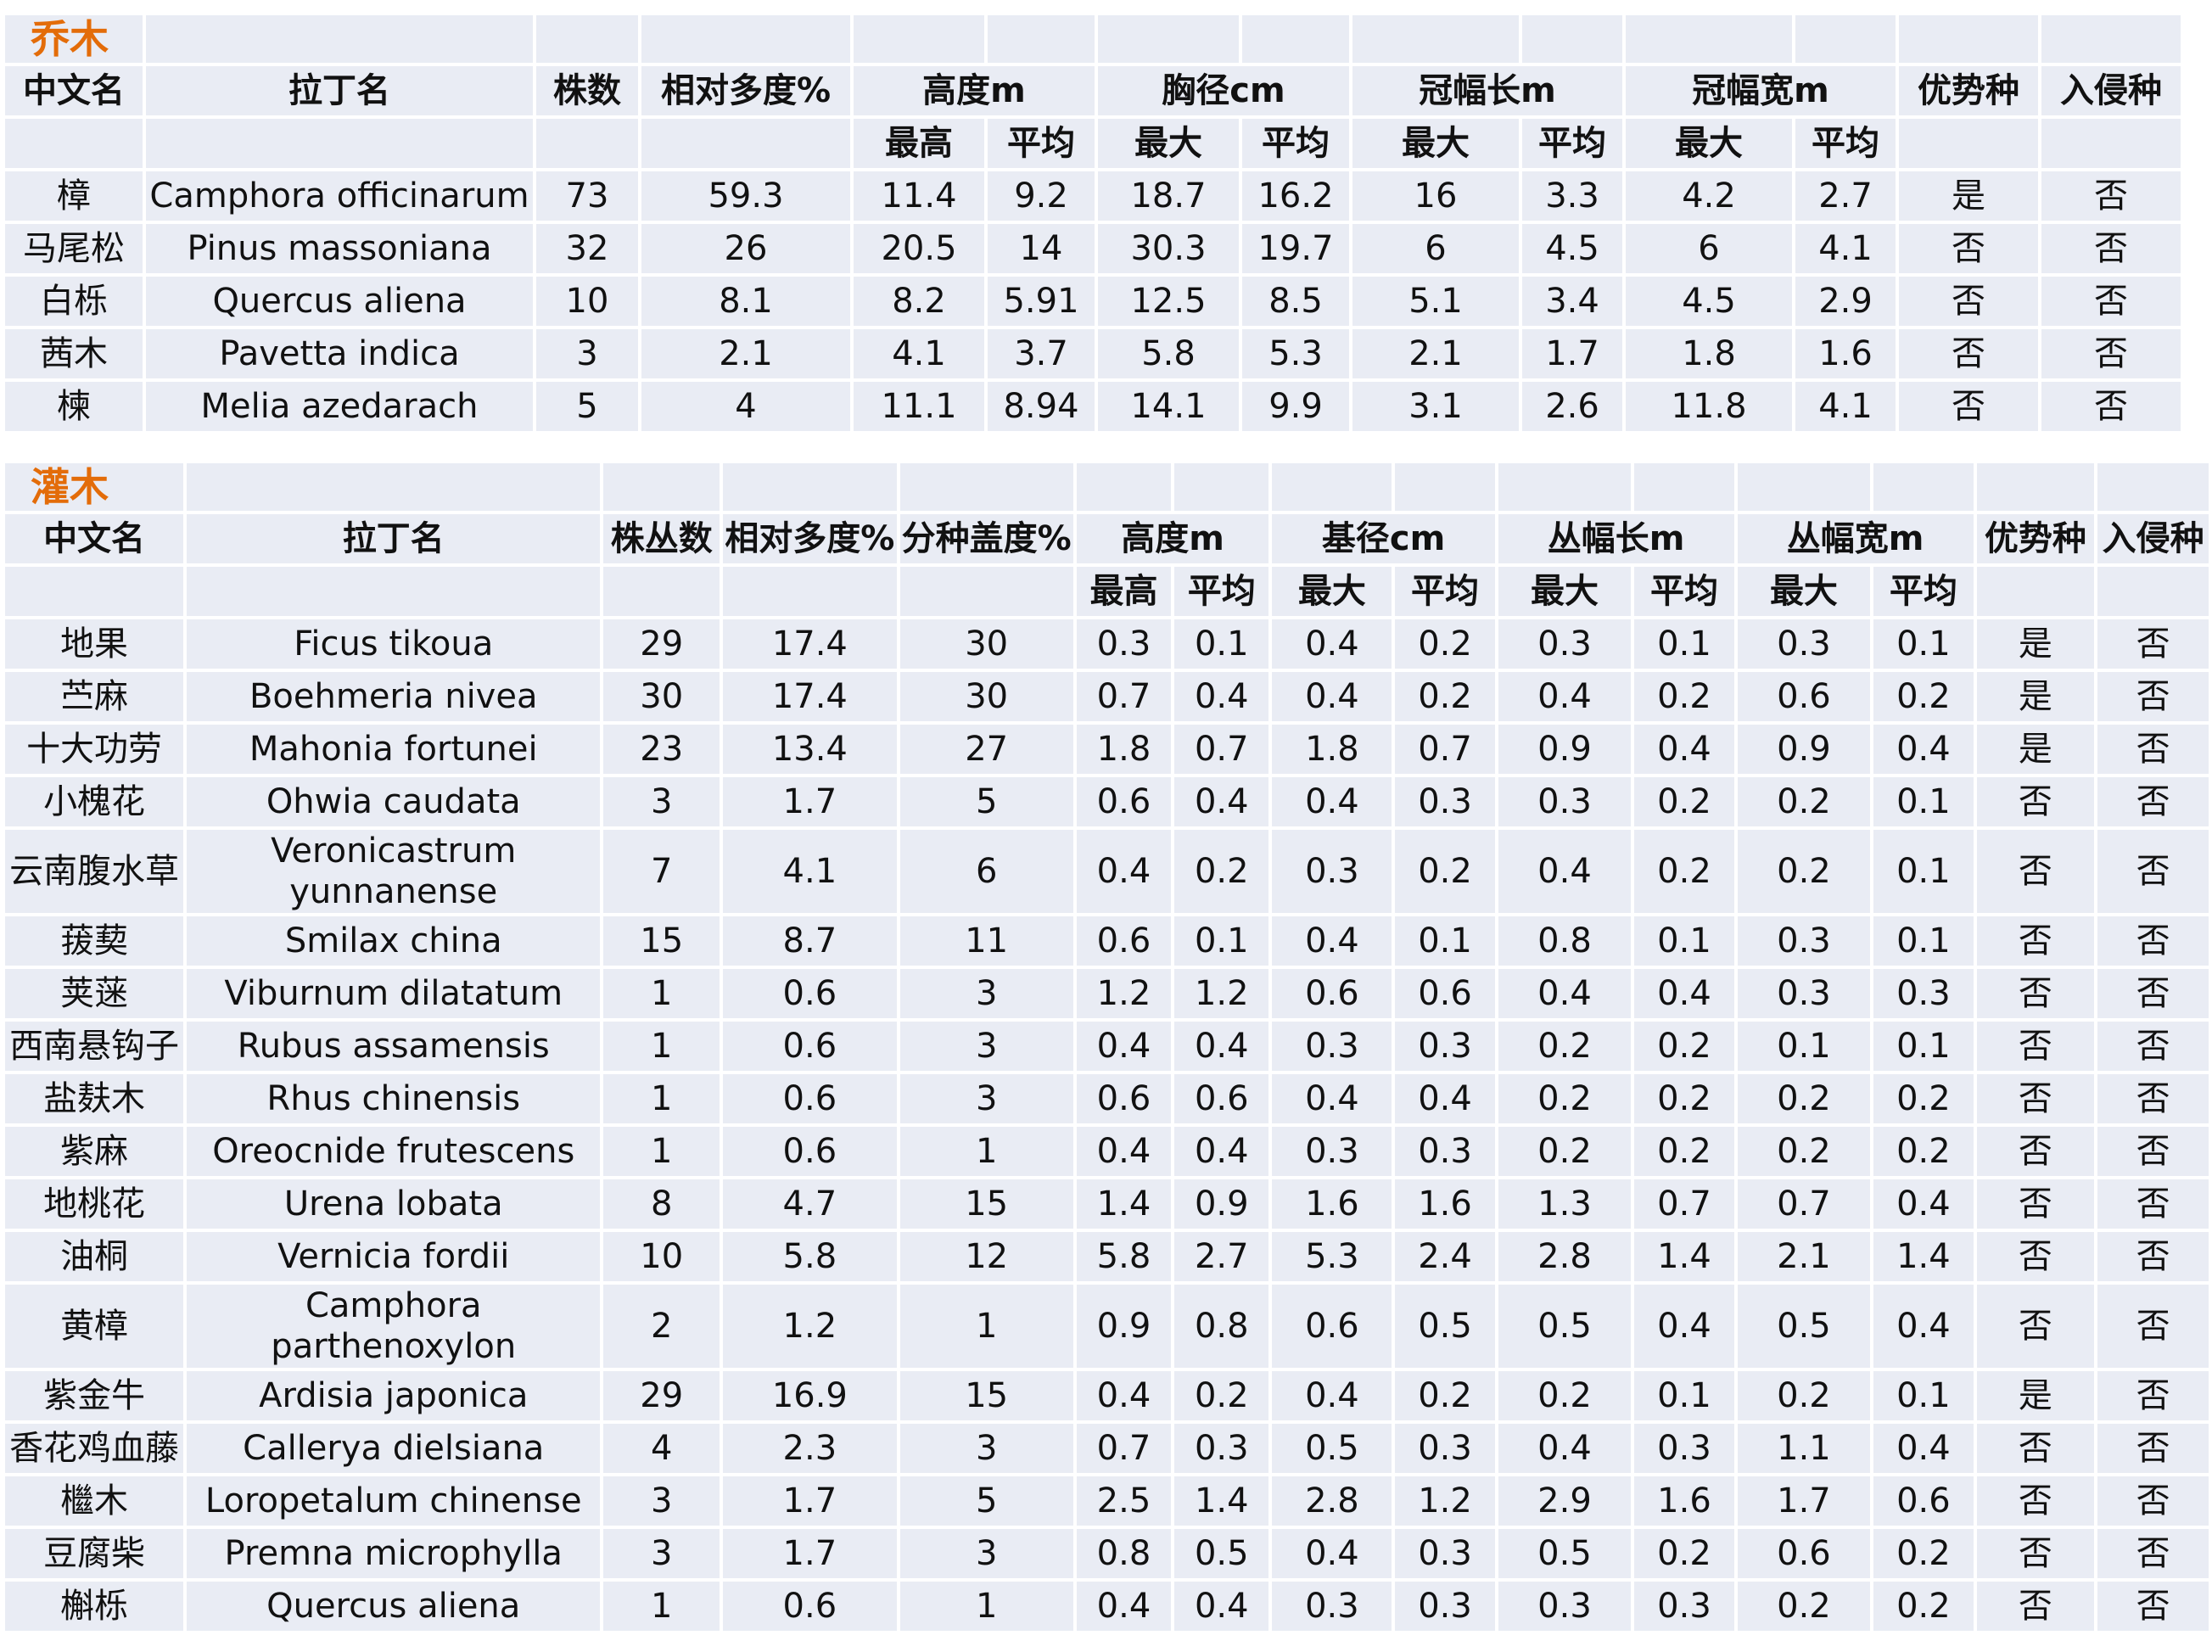 This screenshot has height=1652, width=2212. What do you see at coordinates (1221, 750) in the screenshot?
I see `cell-h-avg: 0.7` at bounding box center [1221, 750].